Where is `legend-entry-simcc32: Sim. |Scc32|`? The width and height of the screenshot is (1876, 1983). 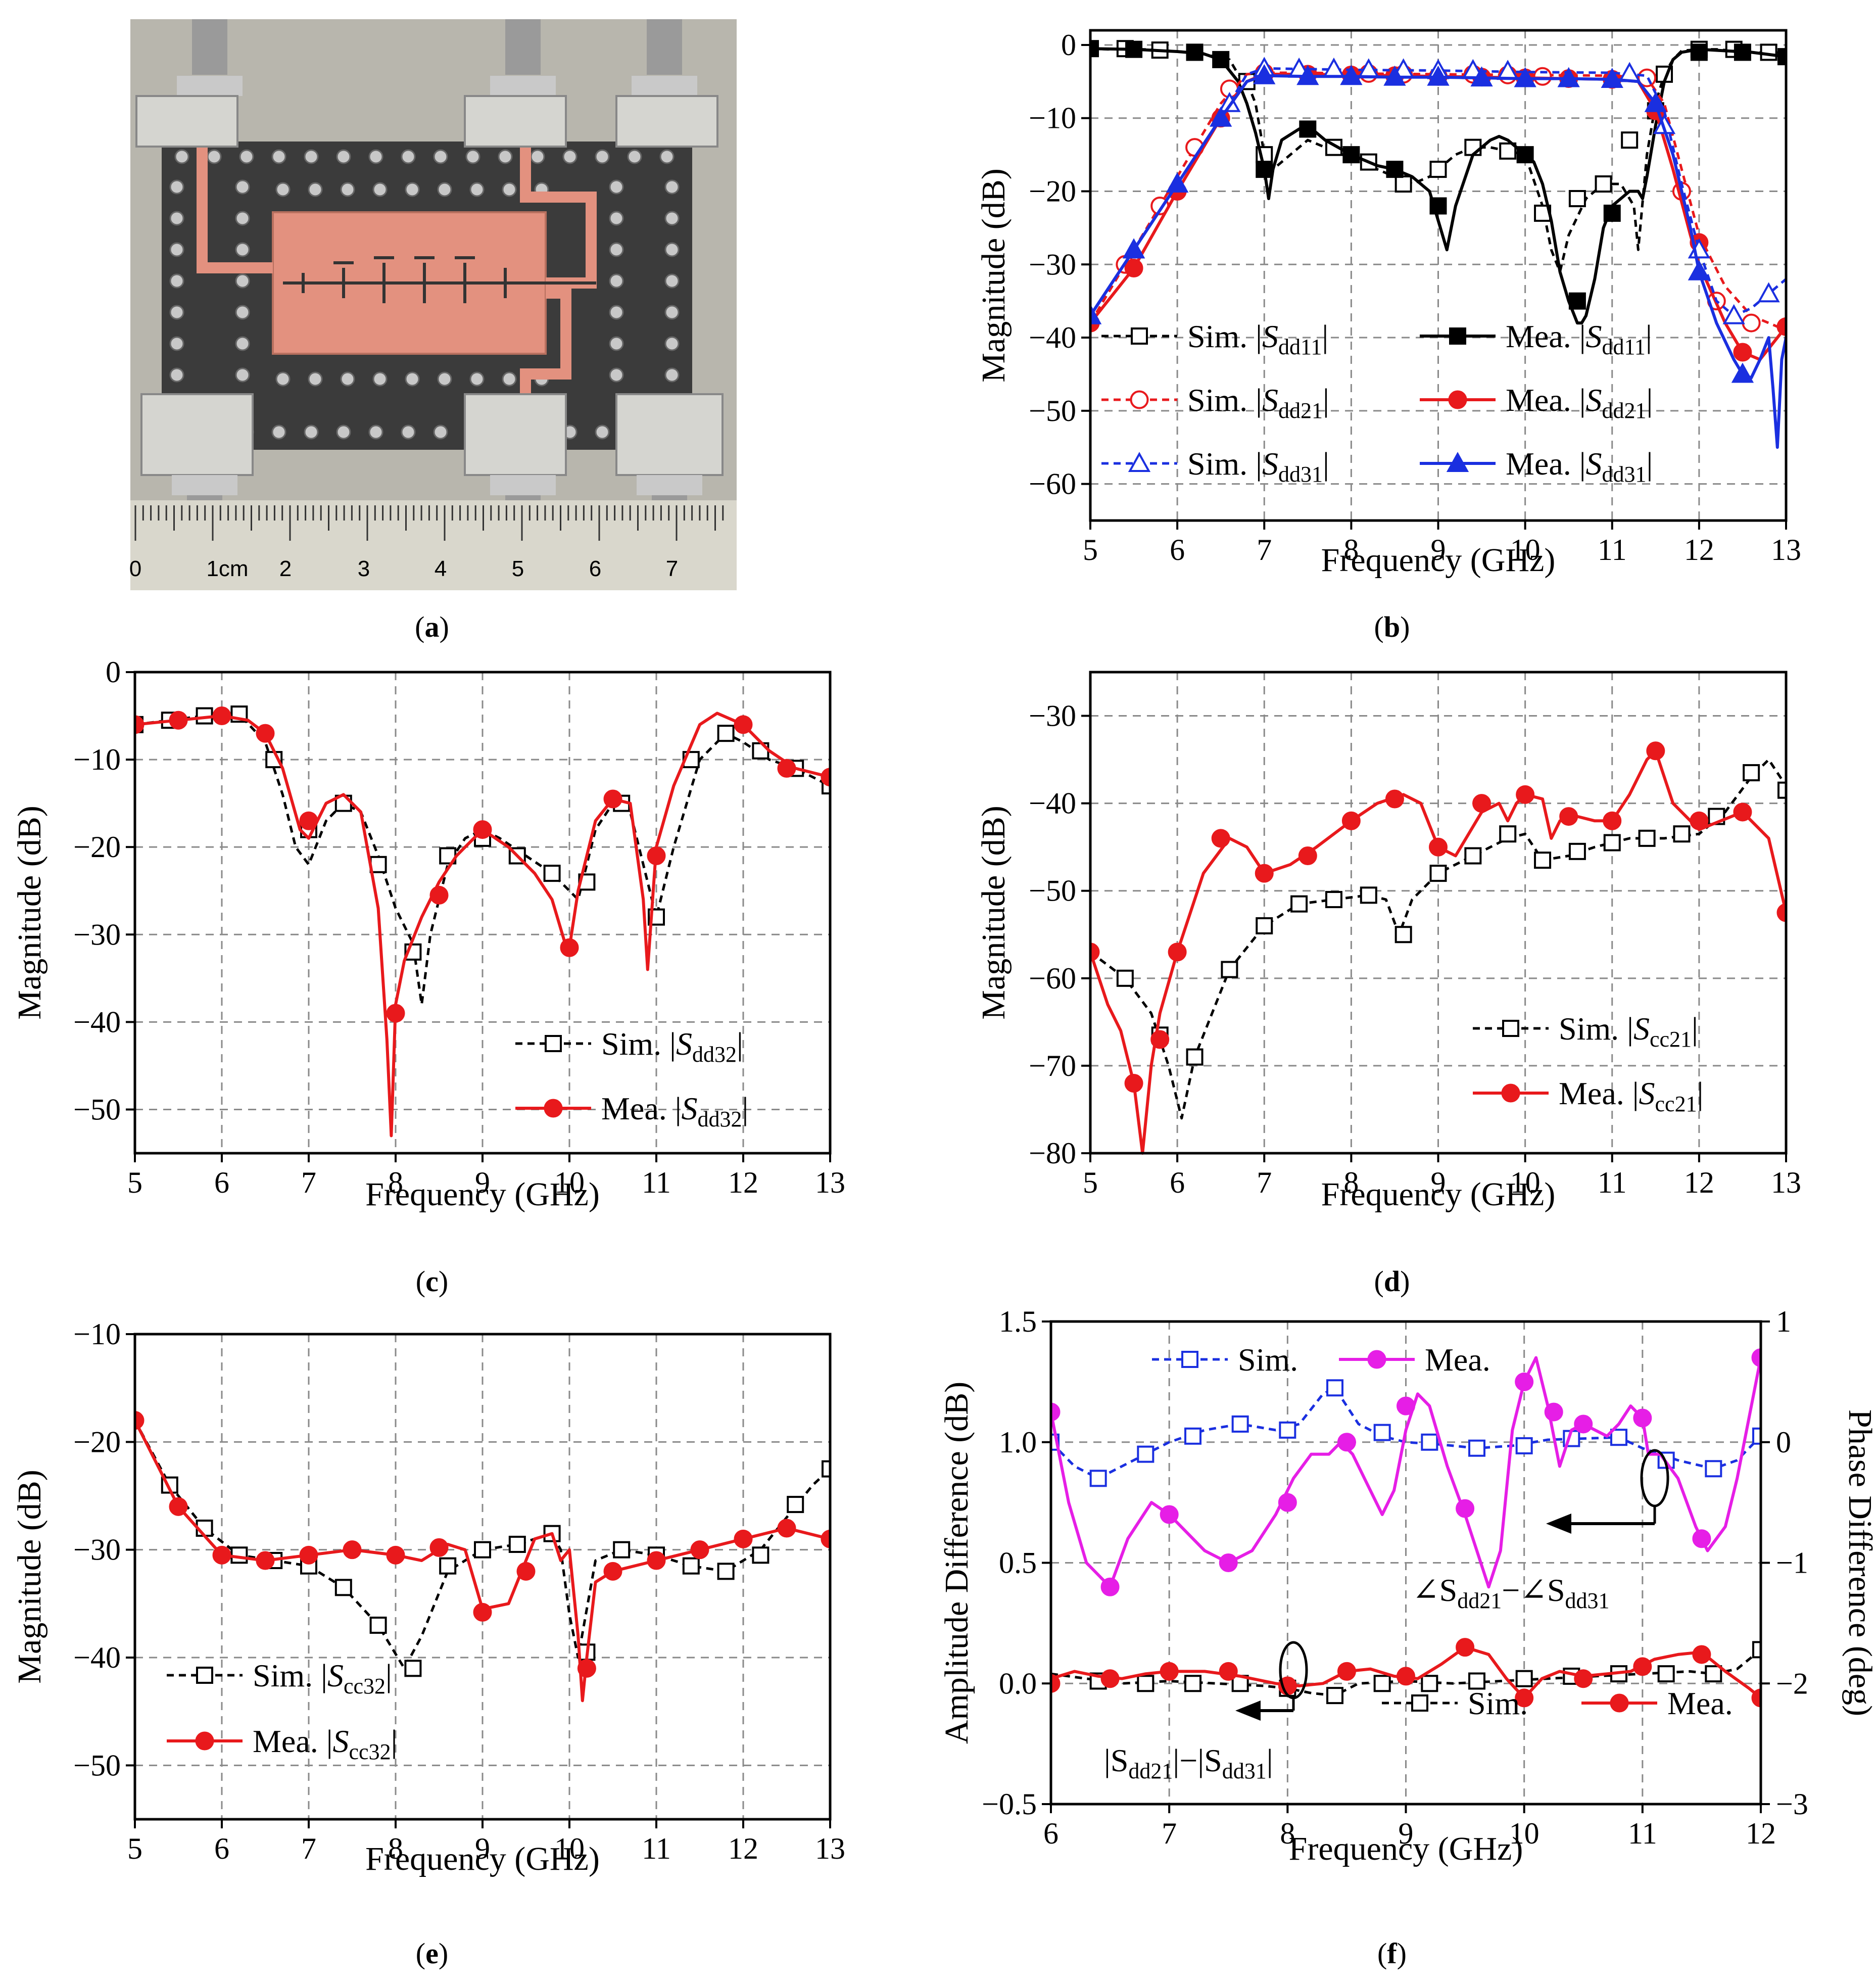
legend-entry-simcc32: Sim. |Scc32| is located at coordinates (279, 1678).